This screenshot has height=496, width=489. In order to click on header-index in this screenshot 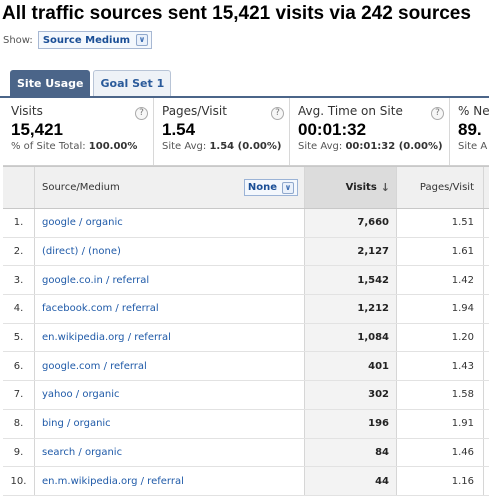, I will do `click(19, 187)`.